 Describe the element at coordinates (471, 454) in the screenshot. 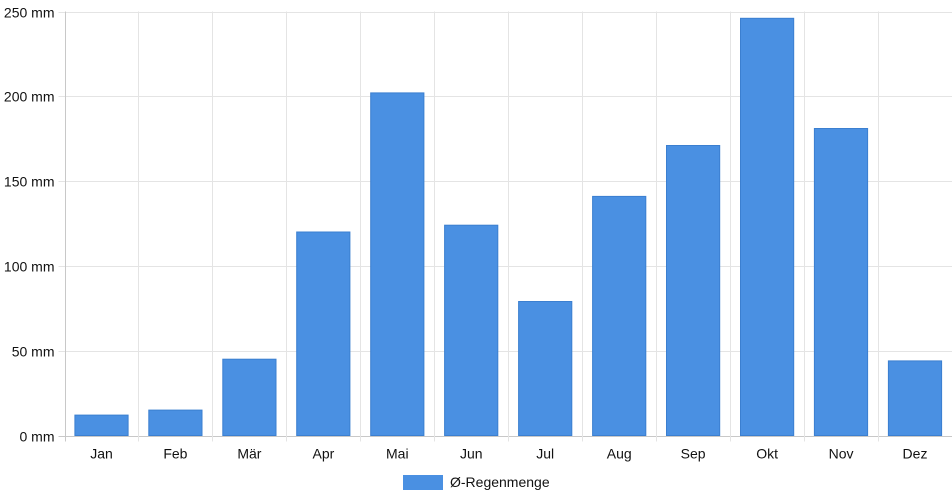

I see `x-tick-label: Jun` at that location.